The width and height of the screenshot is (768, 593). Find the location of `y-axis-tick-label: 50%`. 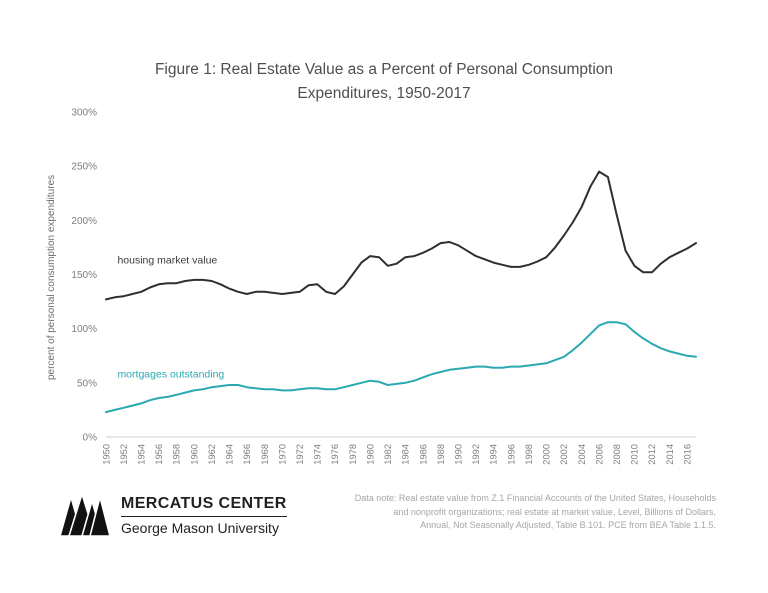

y-axis-tick-label: 50% is located at coordinates (87, 383).